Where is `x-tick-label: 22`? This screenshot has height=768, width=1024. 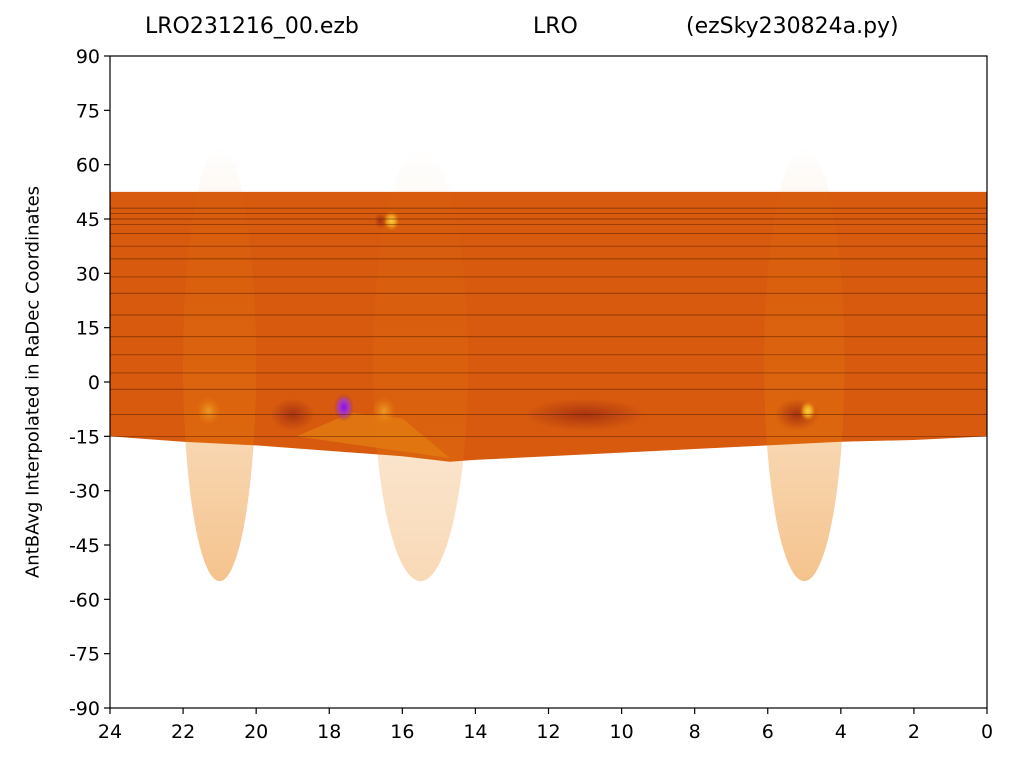 x-tick-label: 22 is located at coordinates (183, 732).